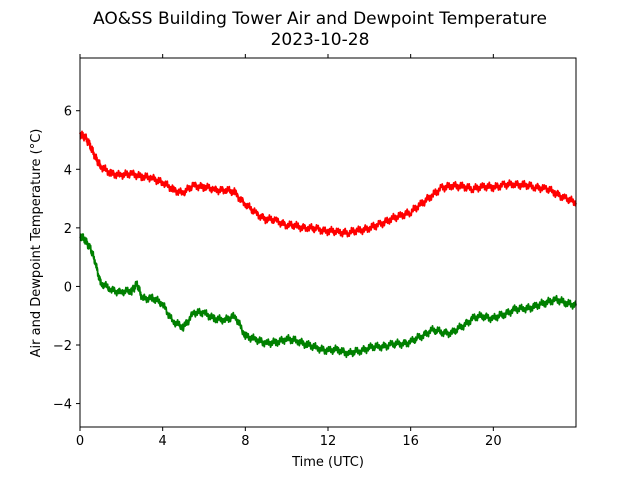 The image size is (640, 484). Describe the element at coordinates (66, 259) in the screenshot. I see `y-axis: −4 −2 0 2 4 6` at that location.